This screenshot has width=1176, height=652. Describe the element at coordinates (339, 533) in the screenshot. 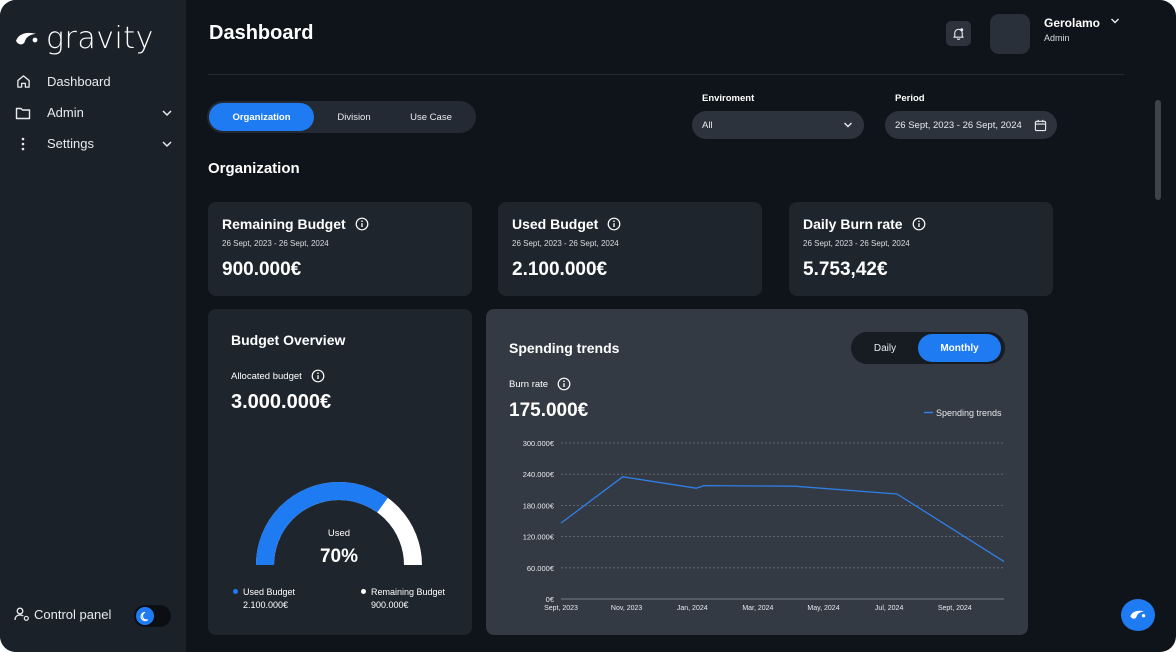

I see `gauge-label: Used` at that location.